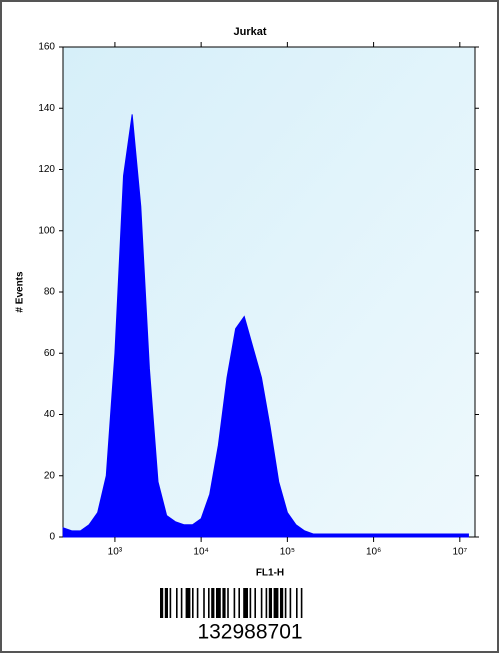  Describe the element at coordinates (249, 632) in the screenshot. I see `barcode-number: 132988701` at that location.